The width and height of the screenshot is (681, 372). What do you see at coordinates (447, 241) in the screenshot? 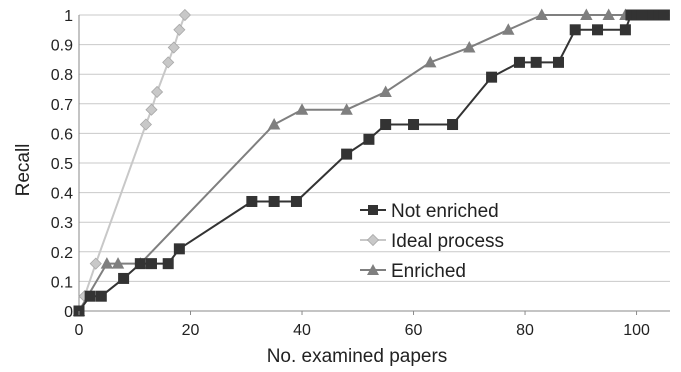
I see `legend-label-ideal-process: Ideal process` at bounding box center [447, 241].